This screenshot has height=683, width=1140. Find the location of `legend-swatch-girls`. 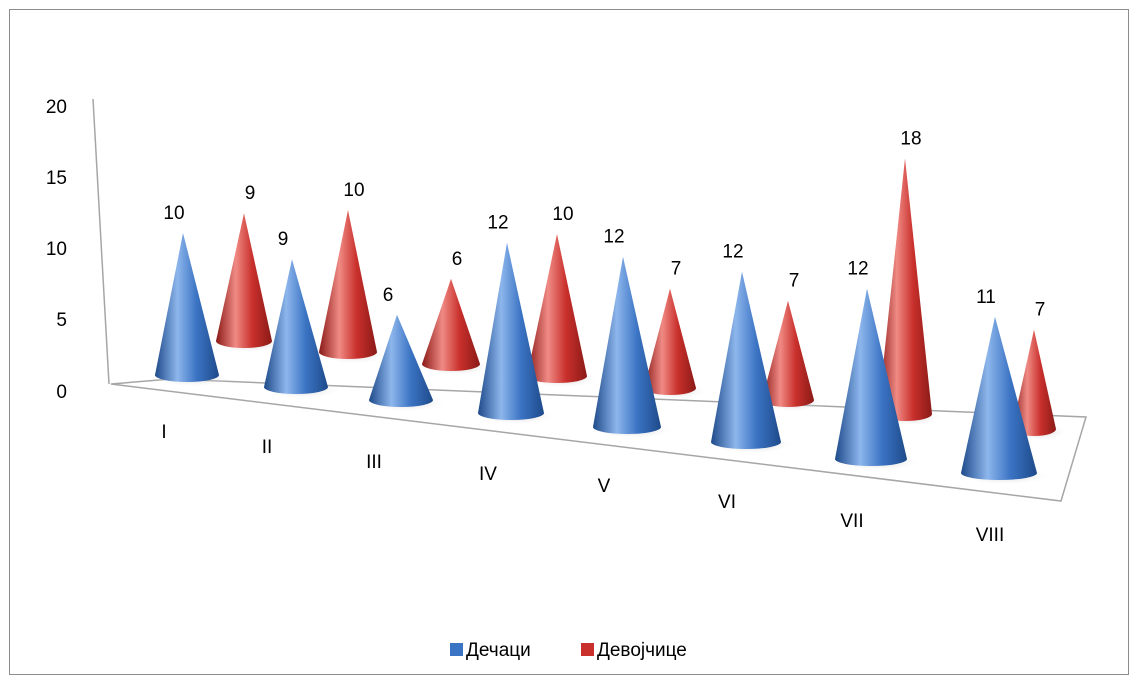

legend-swatch-girls is located at coordinates (587, 649).